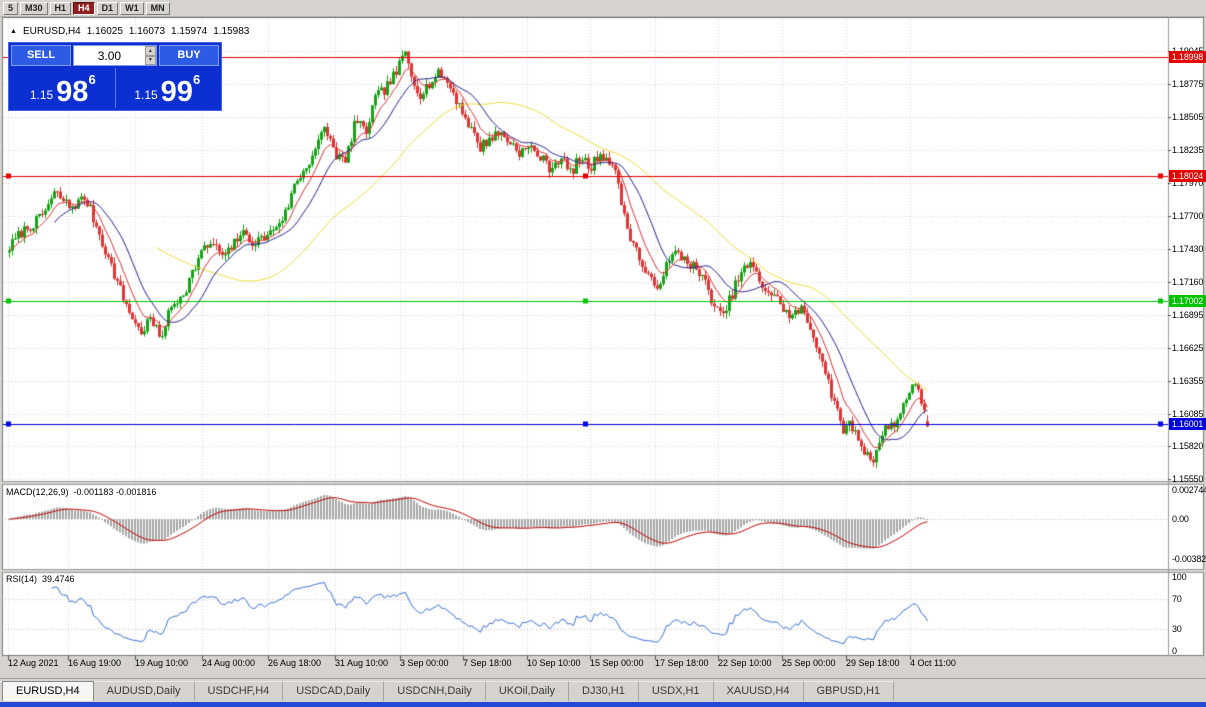  What do you see at coordinates (157, 8) in the screenshot?
I see `timeframe-button-mn: MN` at bounding box center [157, 8].